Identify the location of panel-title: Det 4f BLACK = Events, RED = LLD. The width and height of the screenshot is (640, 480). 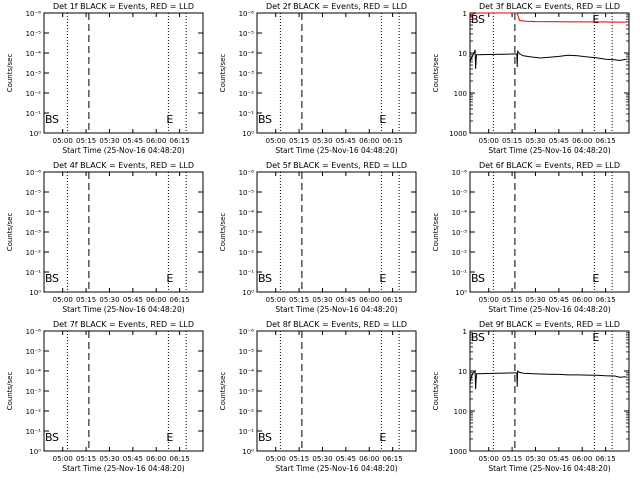
(123, 165).